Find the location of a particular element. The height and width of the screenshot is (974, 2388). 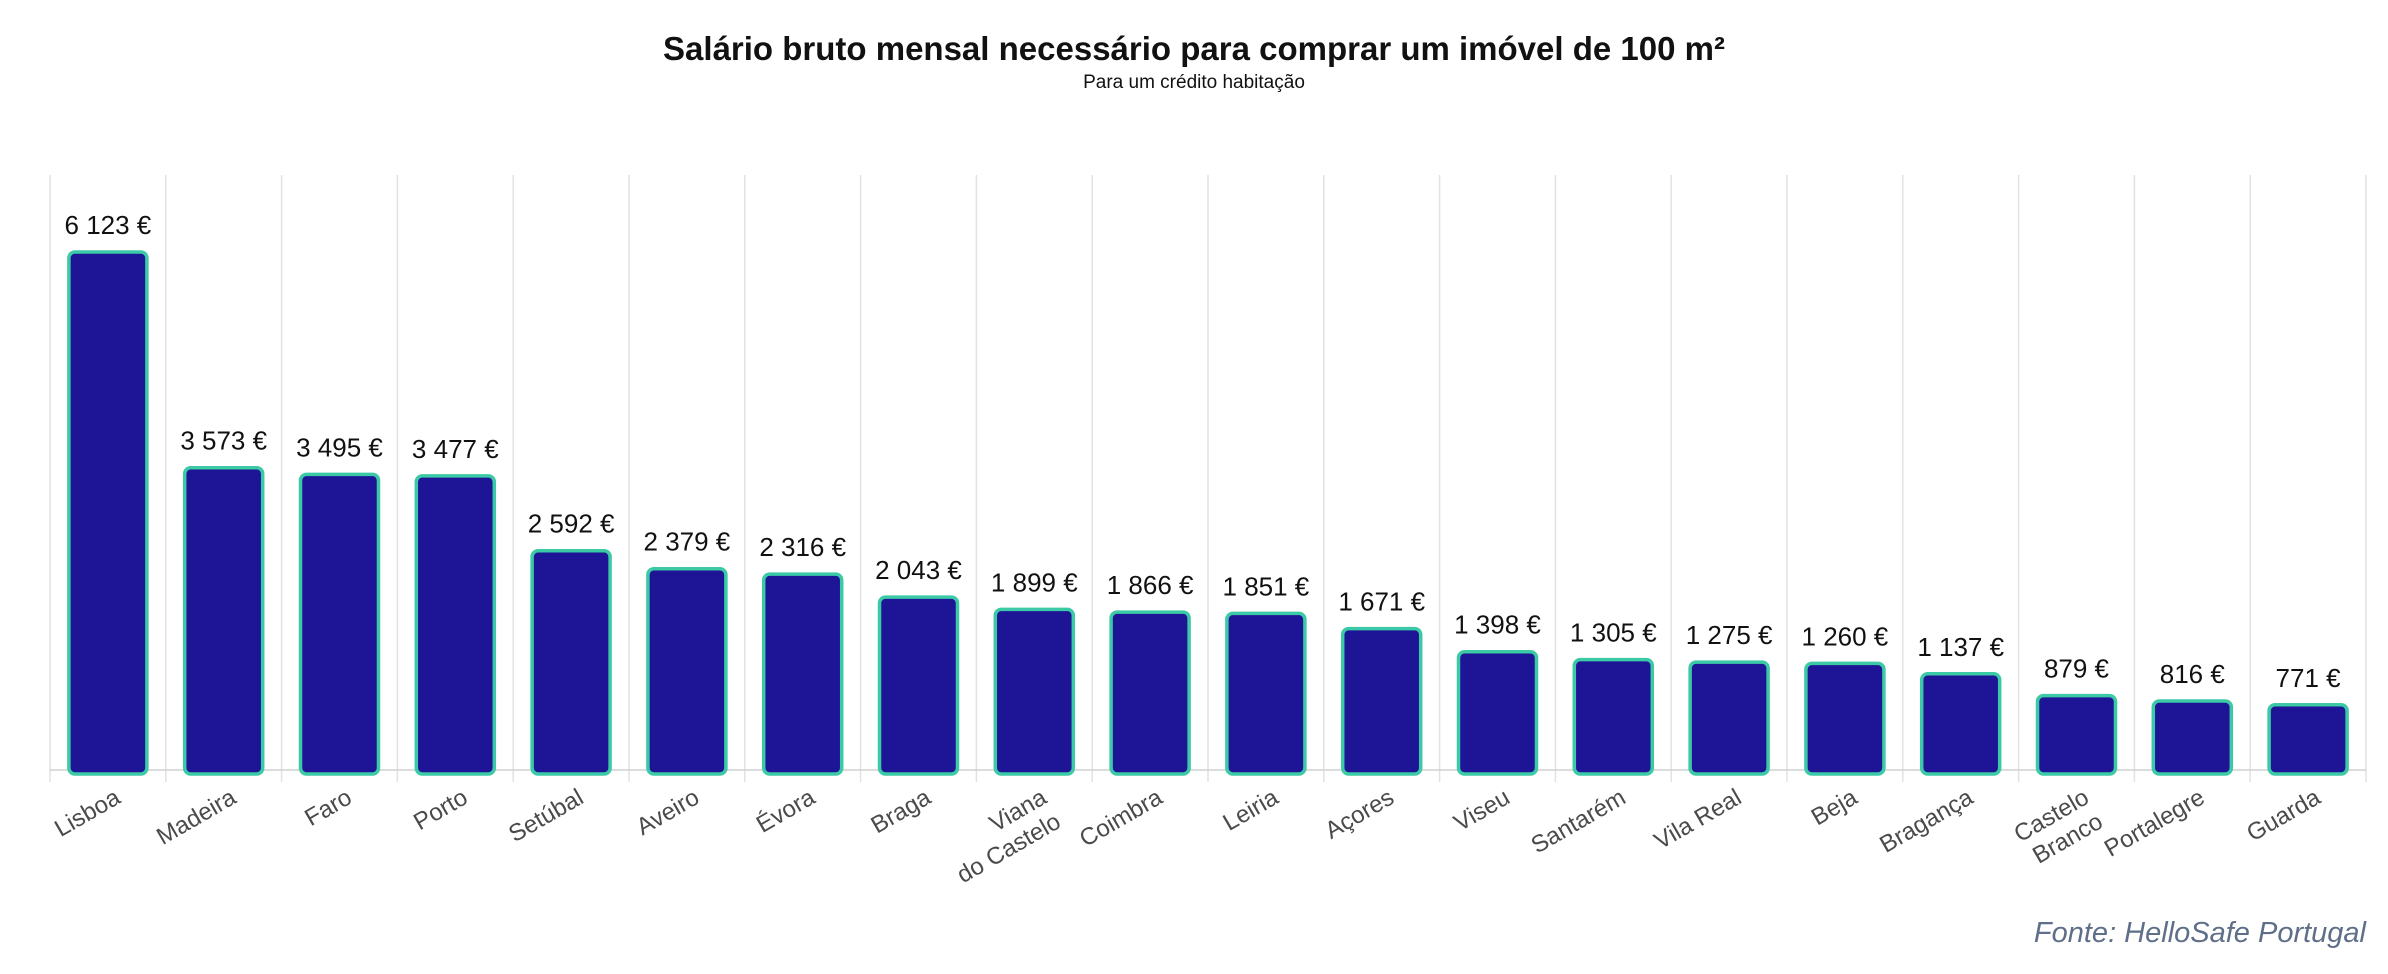

data-label: 6 123 € is located at coordinates (108, 225).